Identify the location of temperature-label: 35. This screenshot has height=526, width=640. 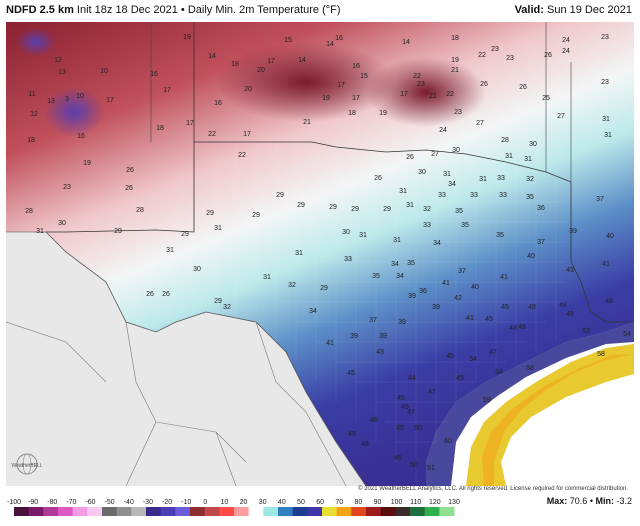
(465, 225).